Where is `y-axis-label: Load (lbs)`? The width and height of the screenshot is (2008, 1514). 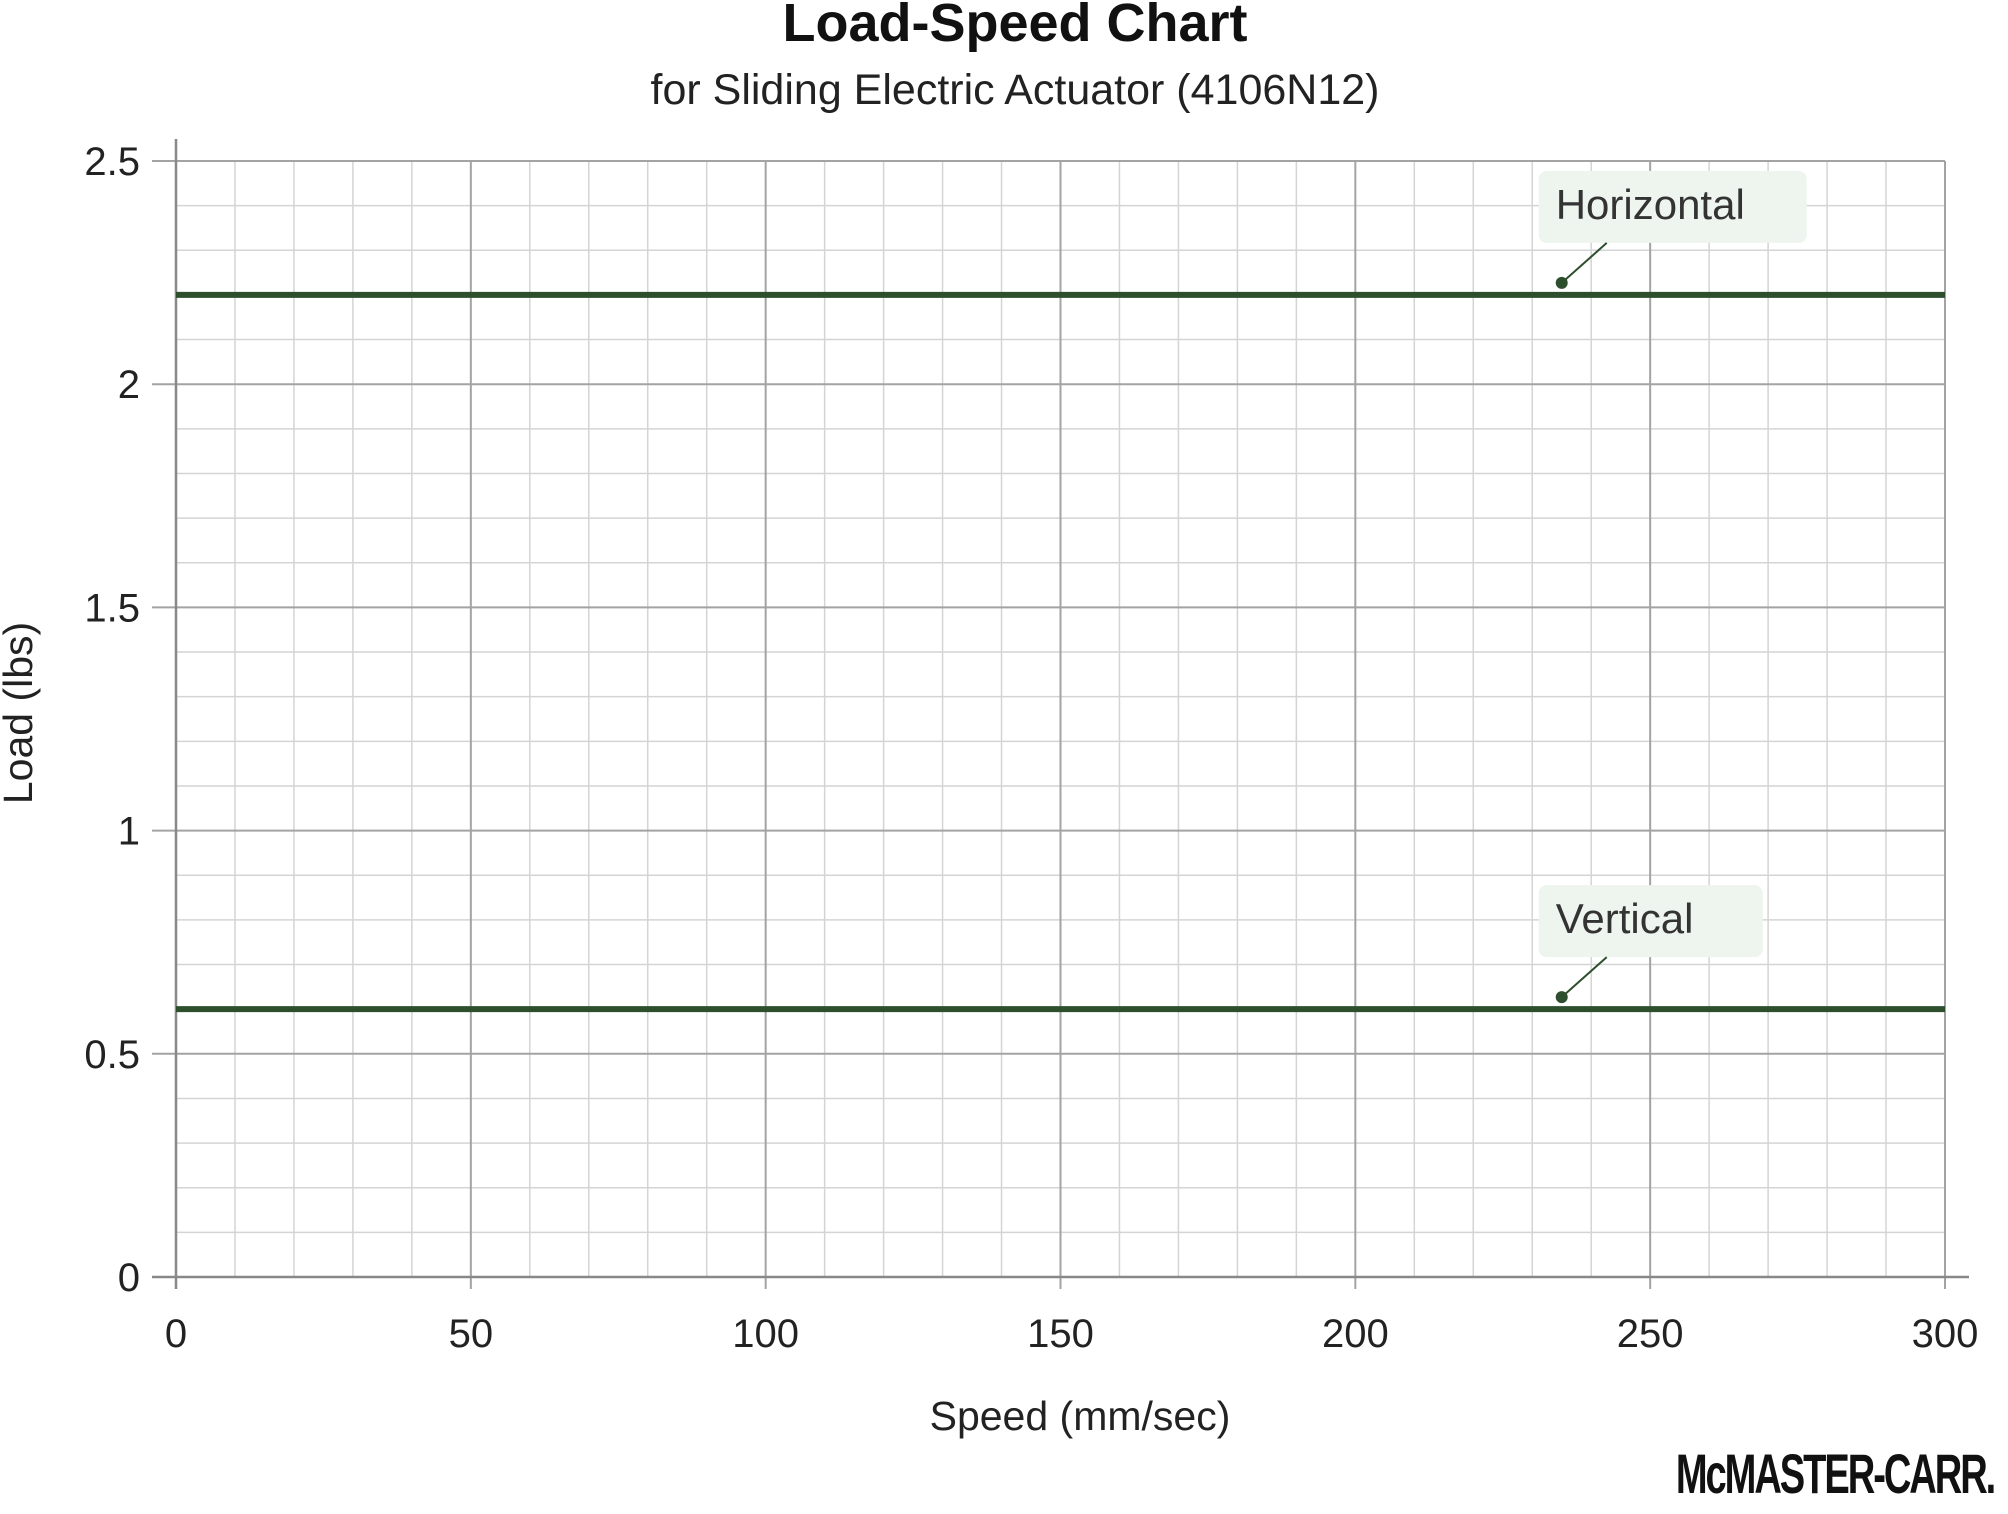
y-axis-label: Load (lbs) is located at coordinates (20, 713).